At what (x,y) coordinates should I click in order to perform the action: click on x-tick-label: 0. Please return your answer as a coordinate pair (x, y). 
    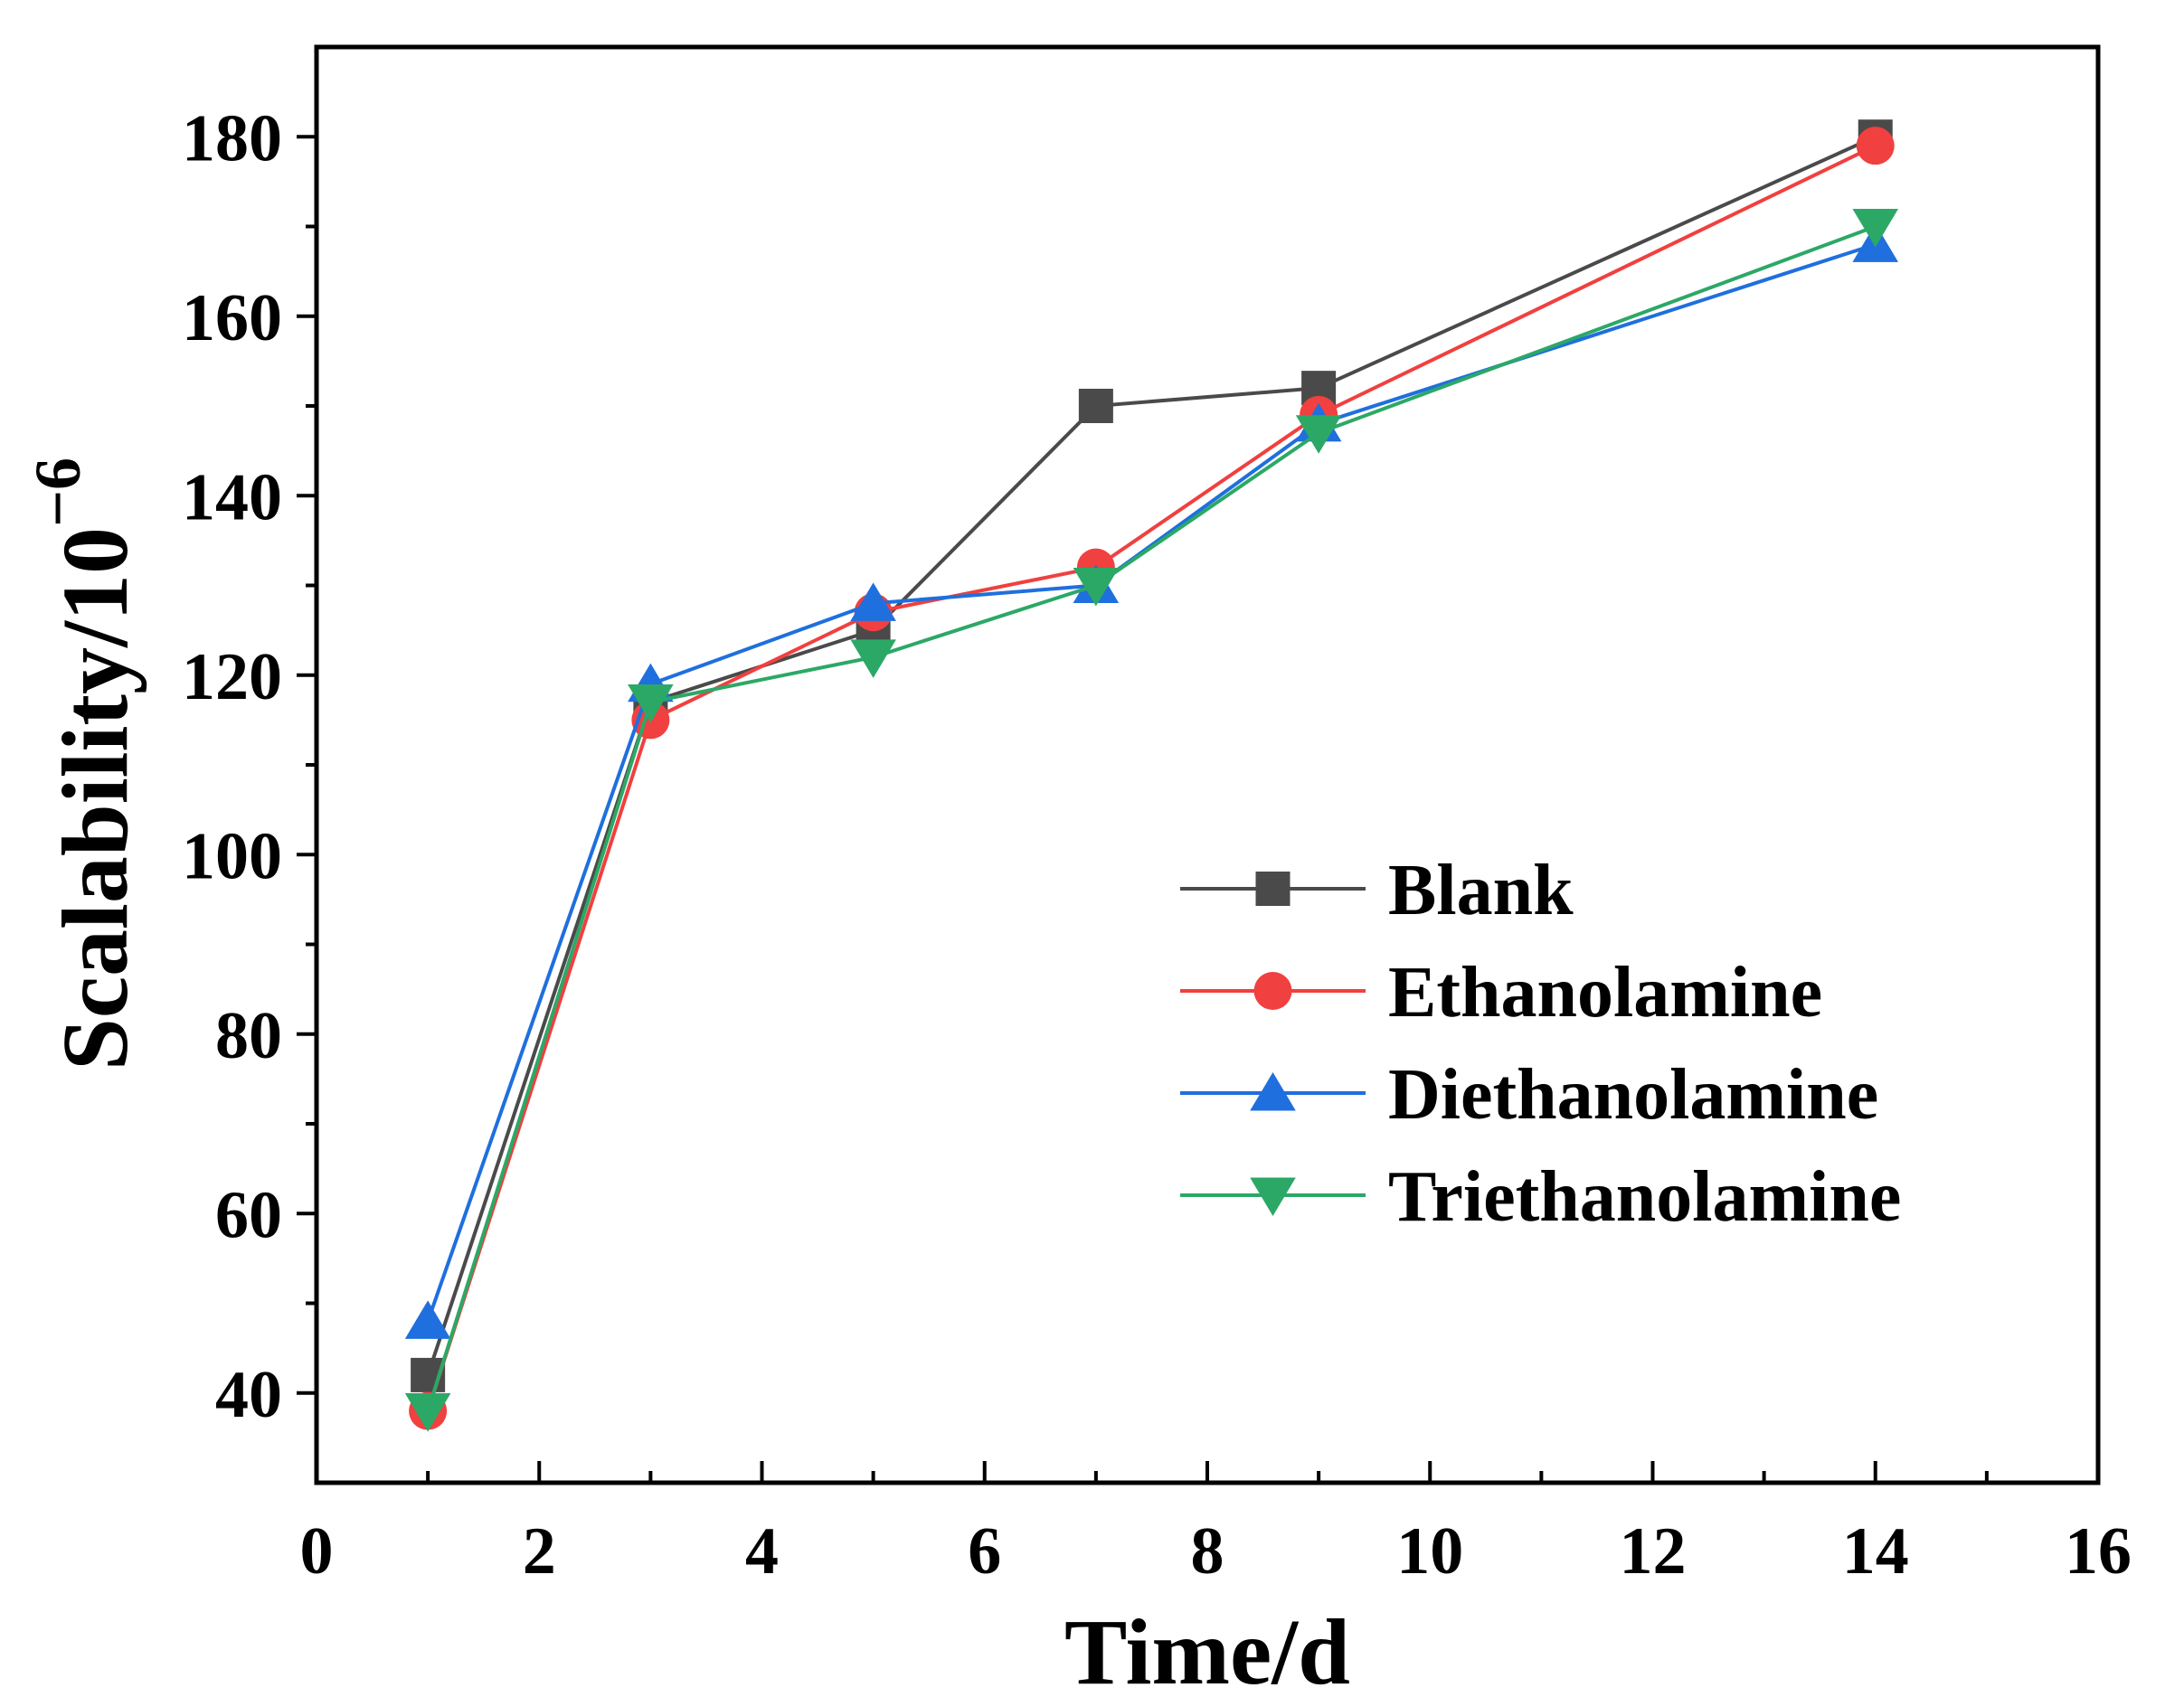
    Looking at the image, I should click on (317, 1551).